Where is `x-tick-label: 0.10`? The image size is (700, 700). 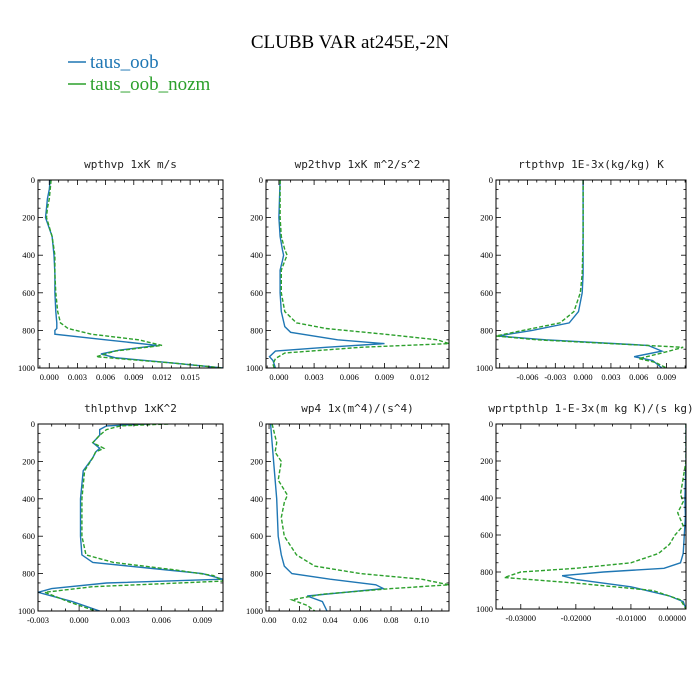 x-tick-label: 0.10 is located at coordinates (421, 620).